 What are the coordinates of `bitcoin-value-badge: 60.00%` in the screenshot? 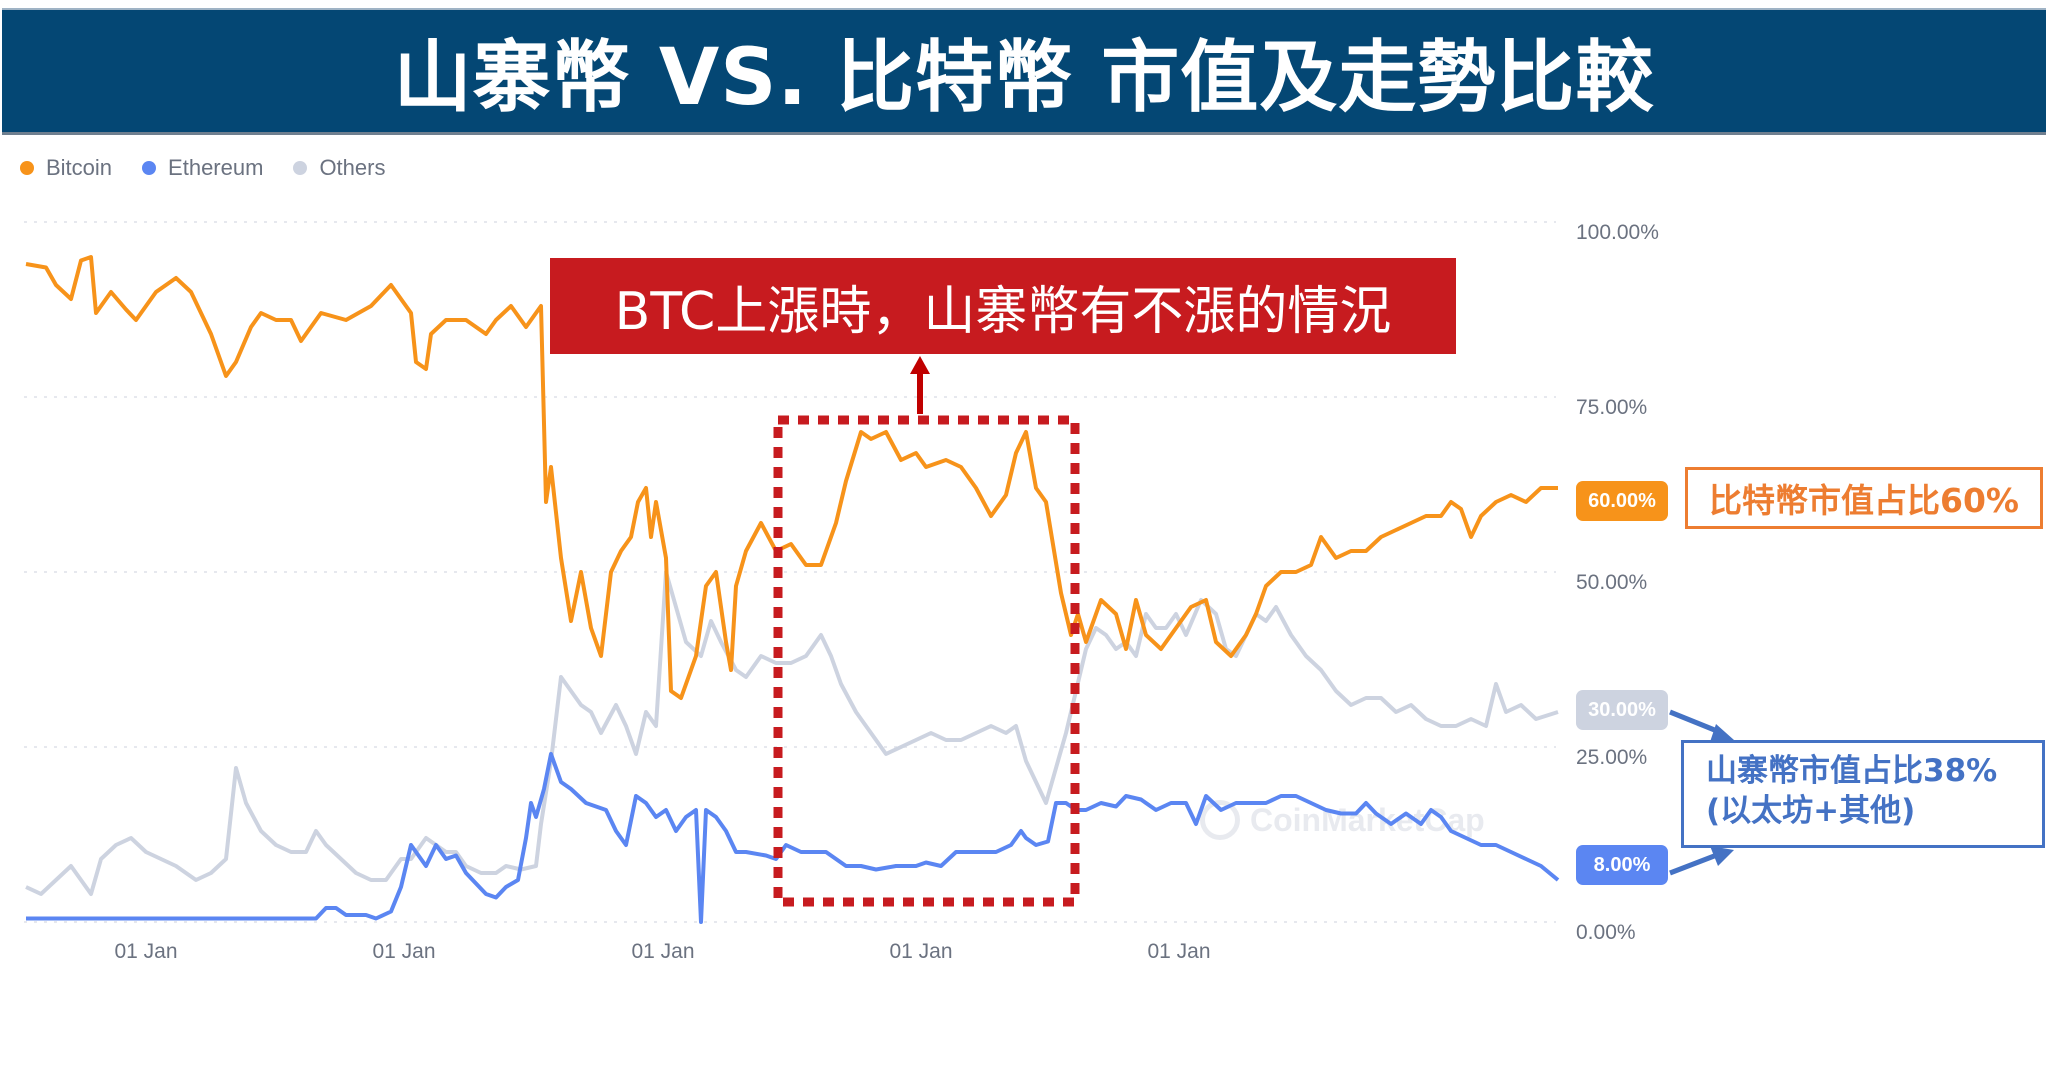 It's located at (1622, 501).